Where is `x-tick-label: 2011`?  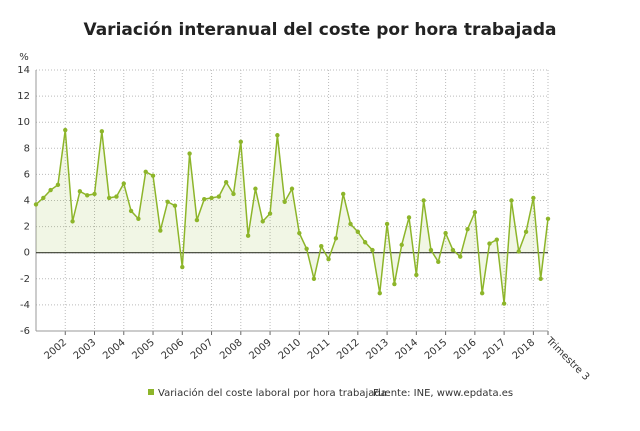
x-tick-label: 2011 is located at coordinates (319, 349).